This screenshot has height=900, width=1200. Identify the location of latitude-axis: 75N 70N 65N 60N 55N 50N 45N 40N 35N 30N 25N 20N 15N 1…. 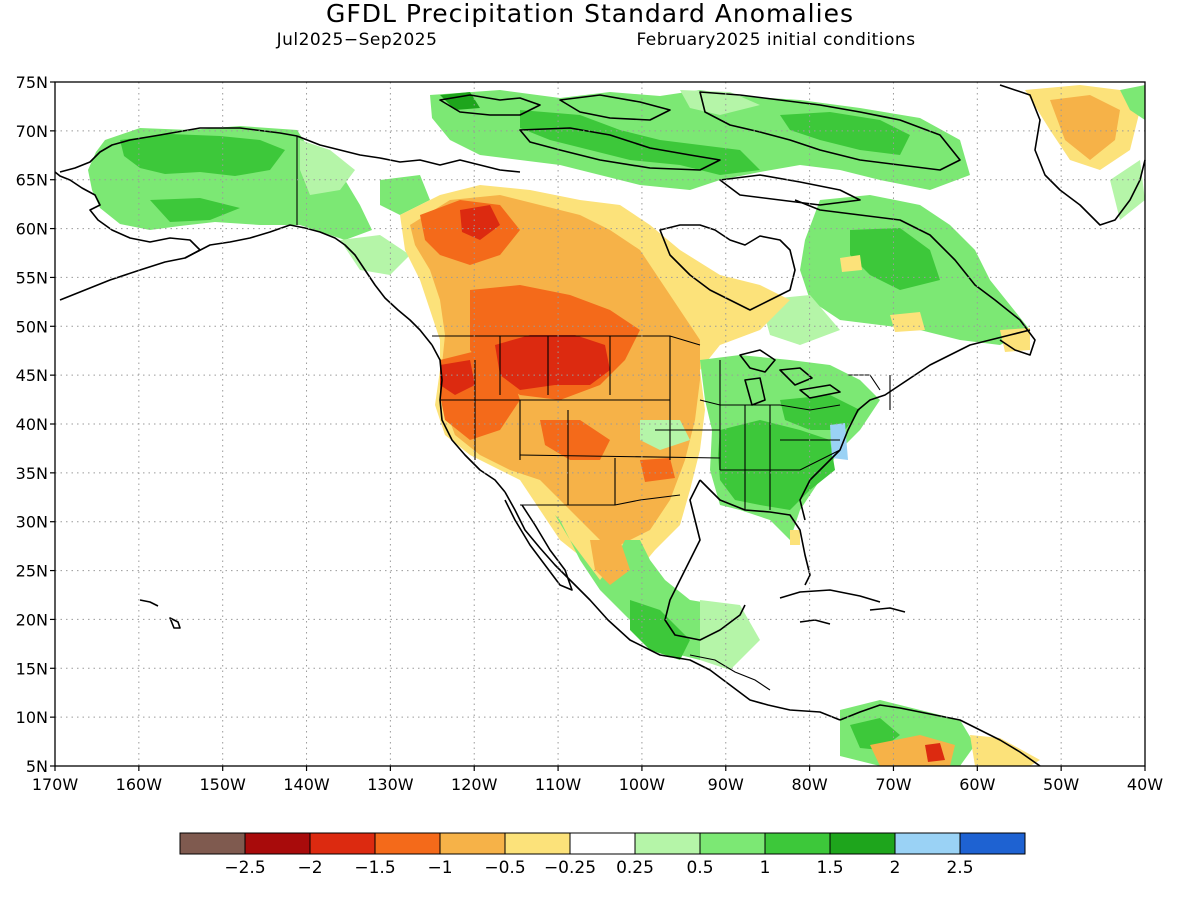
(35, 424).